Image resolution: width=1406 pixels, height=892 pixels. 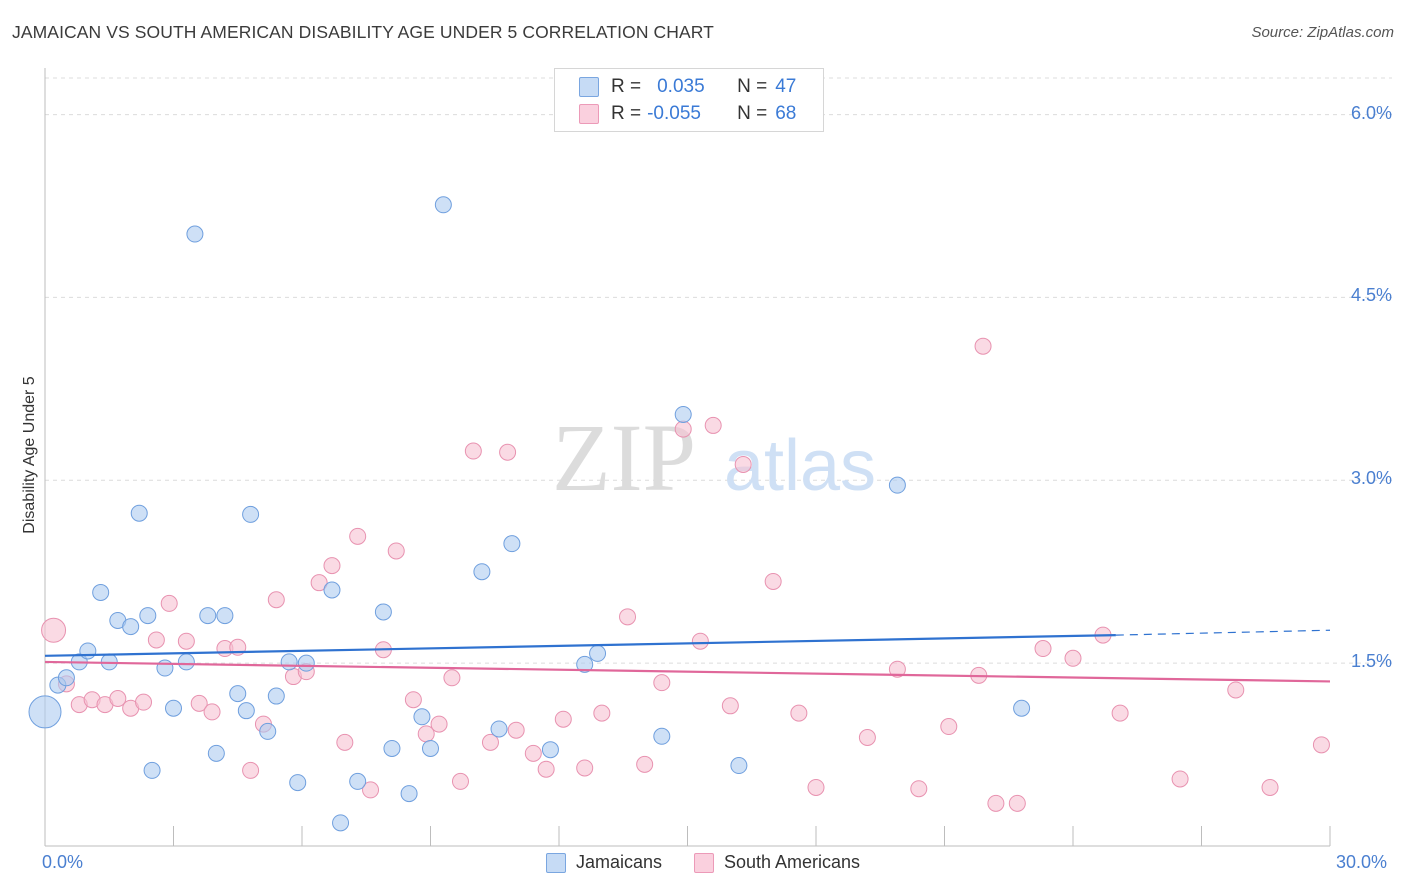 I want to click on y-tick-label: 1.5%, so click(x=1371, y=661).